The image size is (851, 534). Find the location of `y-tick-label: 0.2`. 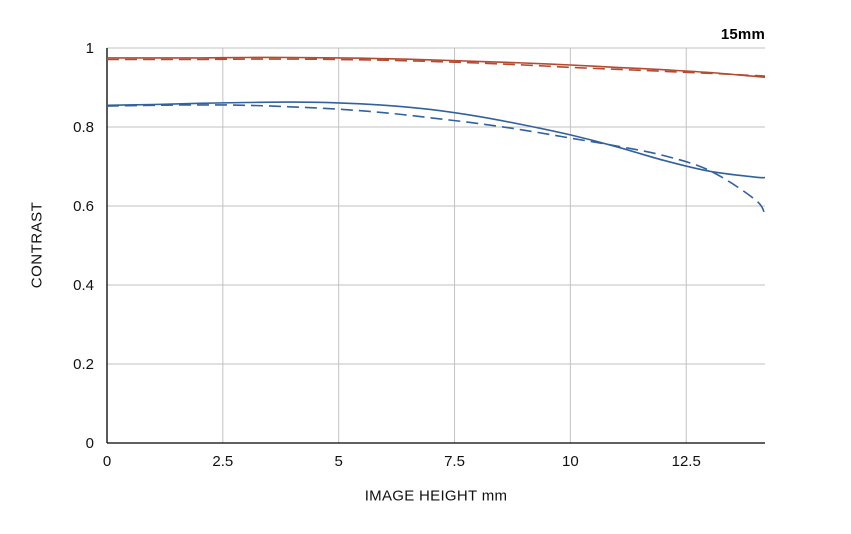

y-tick-label: 0.2 is located at coordinates (83, 364).